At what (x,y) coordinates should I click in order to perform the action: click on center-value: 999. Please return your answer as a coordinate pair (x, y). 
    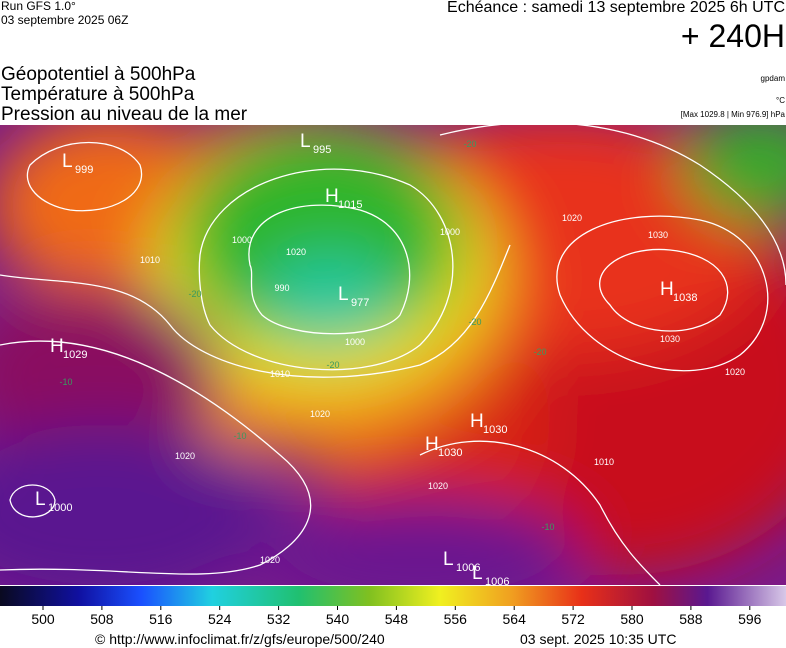
    Looking at the image, I should click on (84, 170).